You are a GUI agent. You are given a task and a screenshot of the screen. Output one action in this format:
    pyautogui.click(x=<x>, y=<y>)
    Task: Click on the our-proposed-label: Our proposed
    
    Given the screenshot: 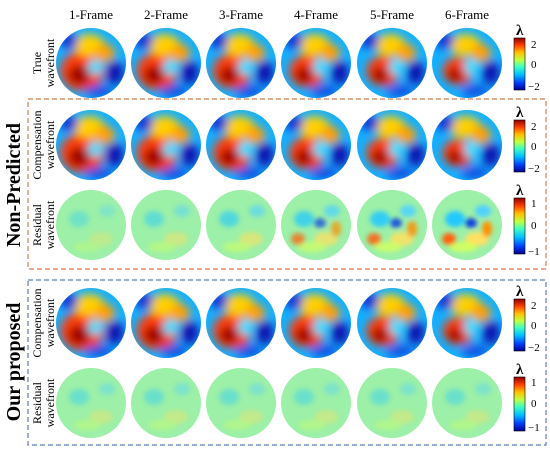 What is the action you would take?
    pyautogui.click(x=14, y=362)
    